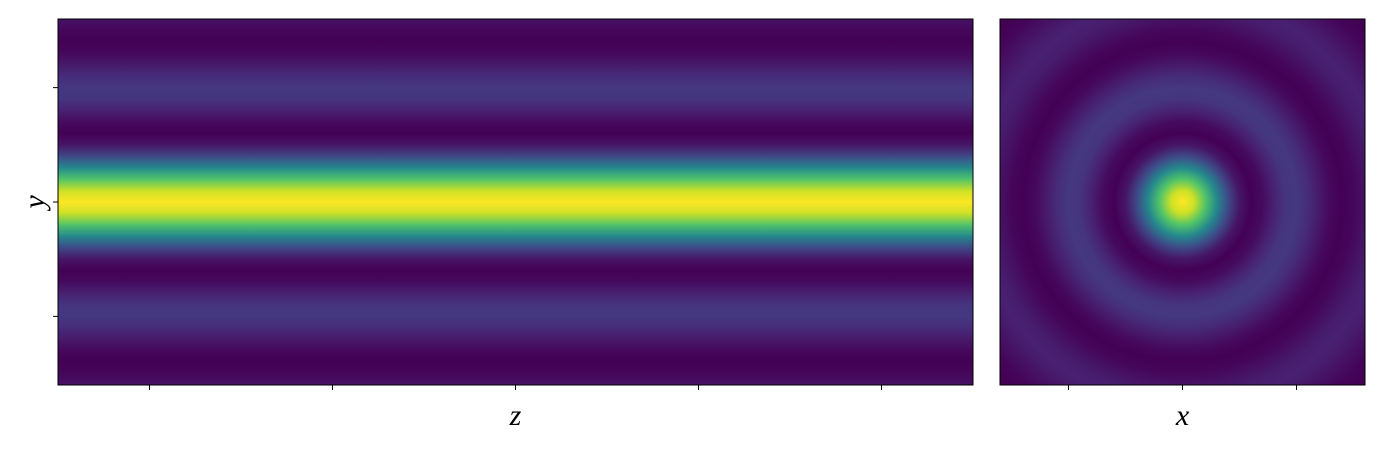 The image size is (1378, 450). I want to click on x-axis-label: z, so click(515, 415).